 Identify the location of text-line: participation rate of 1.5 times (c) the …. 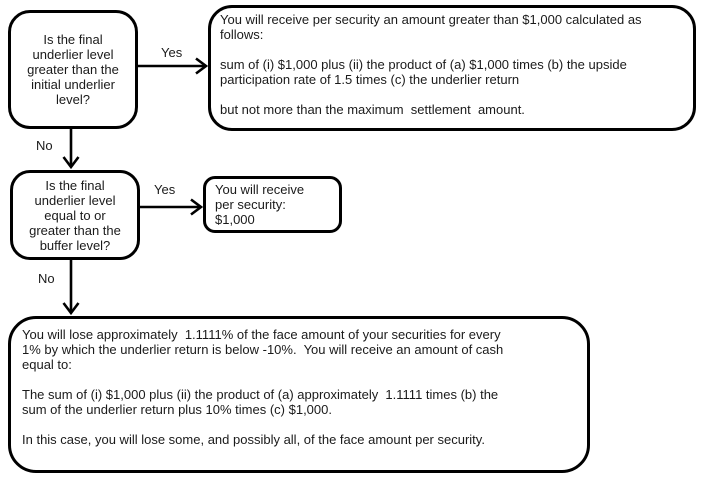
(370, 79).